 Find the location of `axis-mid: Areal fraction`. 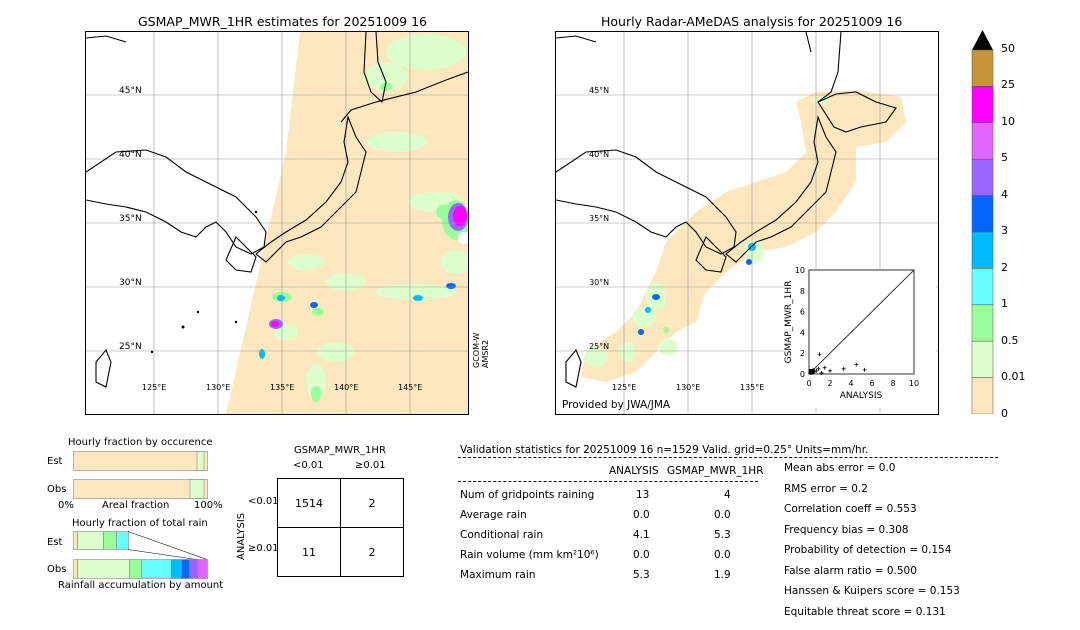

axis-mid: Areal fraction is located at coordinates (136, 505).